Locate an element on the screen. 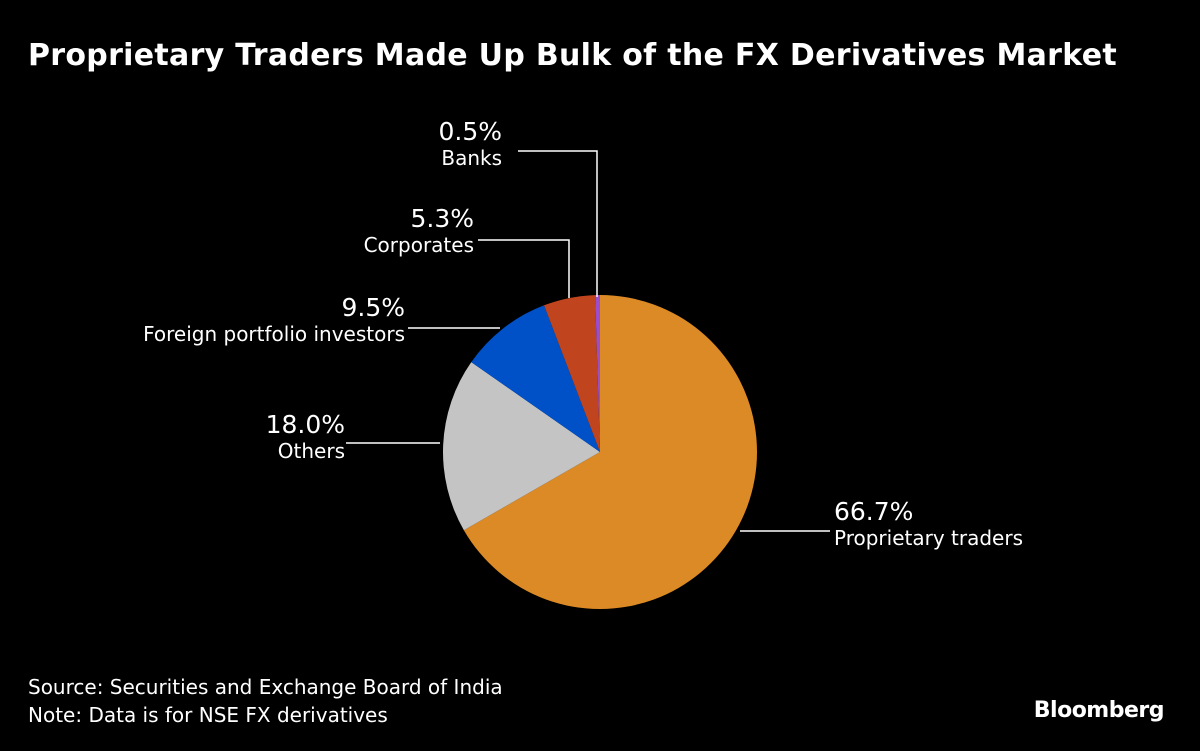 The height and width of the screenshot is (751, 1200). bloomberg-logo: Bloomberg is located at coordinates (1099, 710).